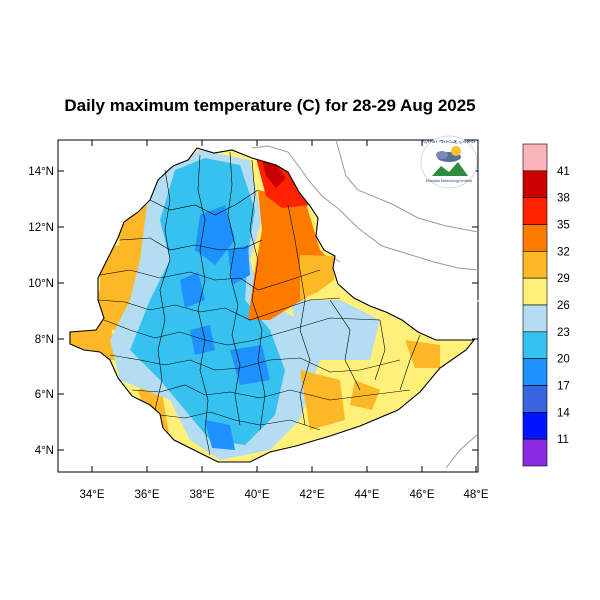 The width and height of the screenshot is (600, 600). I want to click on y-tick-label: 10°N, so click(41, 284).